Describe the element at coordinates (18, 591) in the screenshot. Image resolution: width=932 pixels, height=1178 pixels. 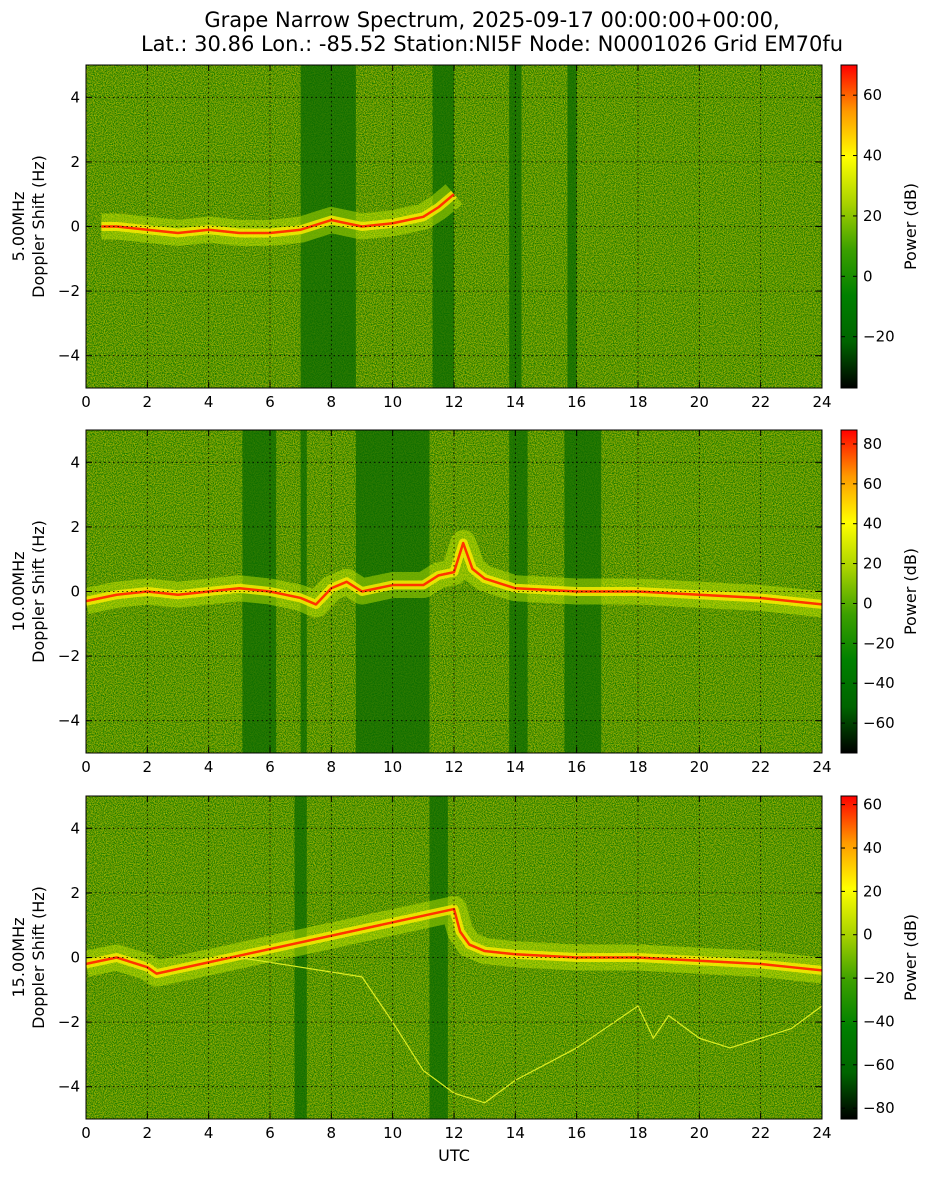
I see `y-axis-label-band: 10.00MHz` at that location.